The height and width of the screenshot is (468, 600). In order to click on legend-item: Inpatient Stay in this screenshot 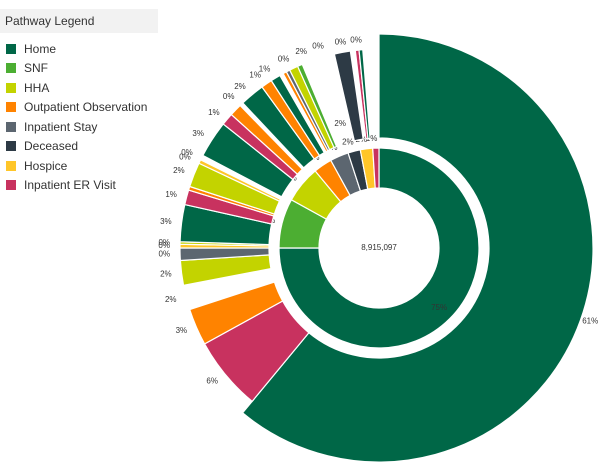, I will do `click(79, 127)`.